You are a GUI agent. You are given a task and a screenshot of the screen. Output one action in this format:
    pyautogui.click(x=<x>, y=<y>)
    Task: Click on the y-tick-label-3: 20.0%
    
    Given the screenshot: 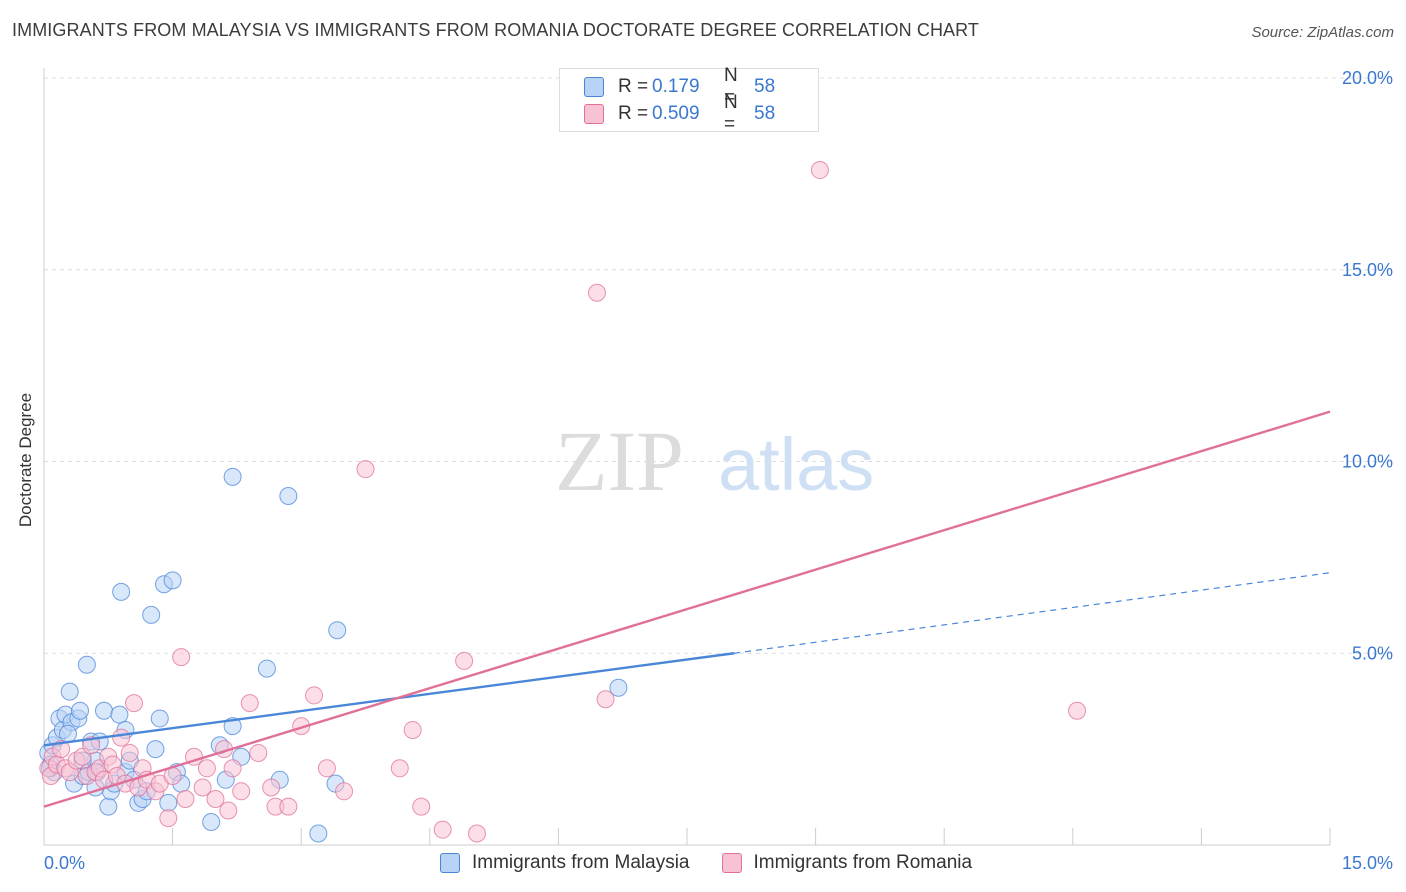 What is the action you would take?
    pyautogui.click(x=1367, y=78)
    